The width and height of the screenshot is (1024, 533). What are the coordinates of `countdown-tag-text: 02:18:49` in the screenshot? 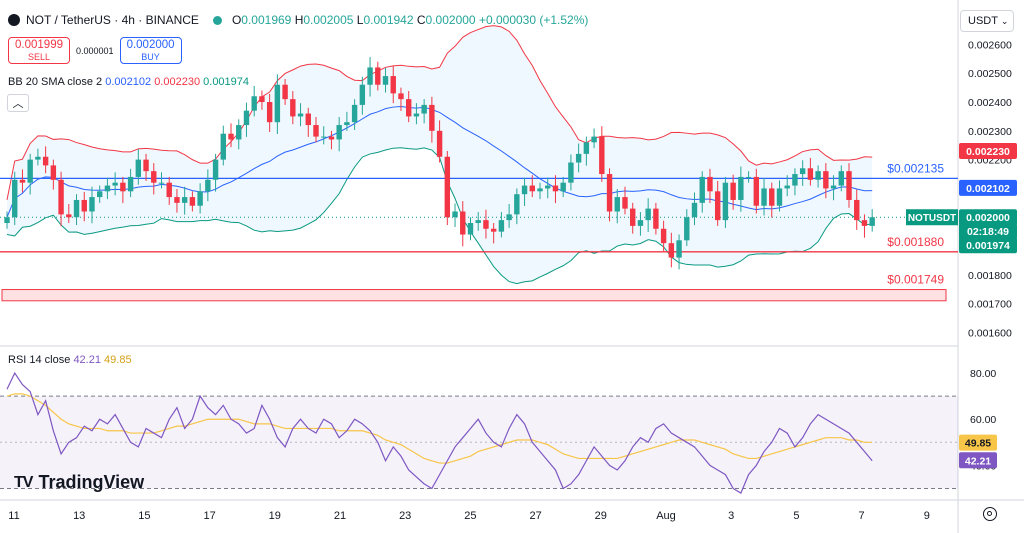 It's located at (988, 232).